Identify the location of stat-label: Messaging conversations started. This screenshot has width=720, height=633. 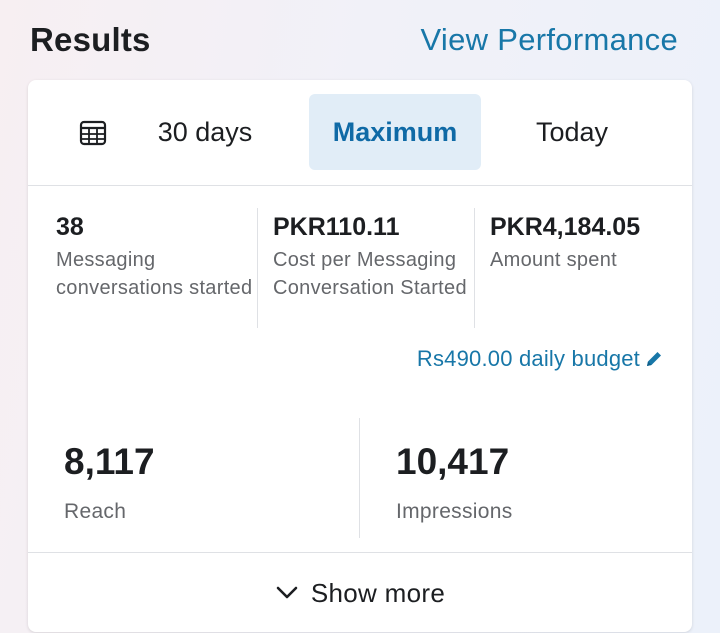
(154, 274).